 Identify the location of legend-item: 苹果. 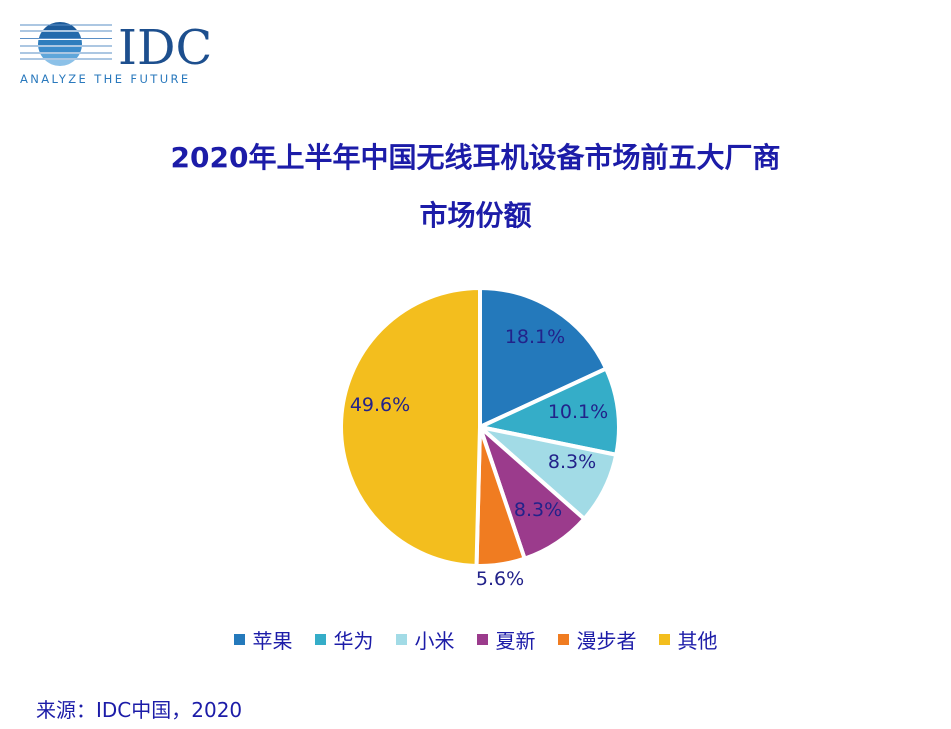
(263, 639).